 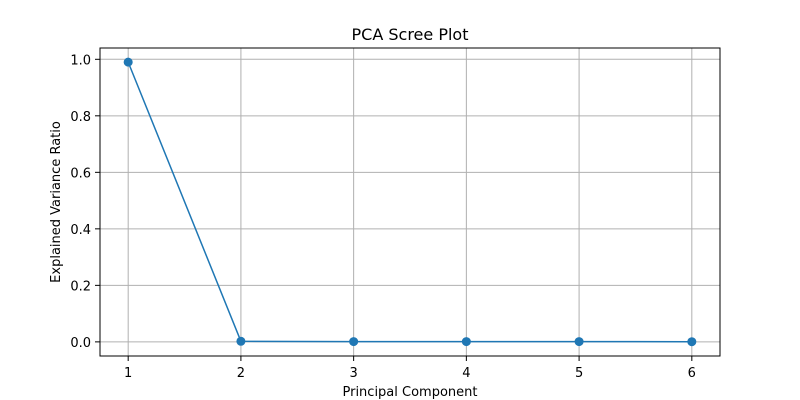 I want to click on x-tick-label: 2, so click(x=241, y=373).